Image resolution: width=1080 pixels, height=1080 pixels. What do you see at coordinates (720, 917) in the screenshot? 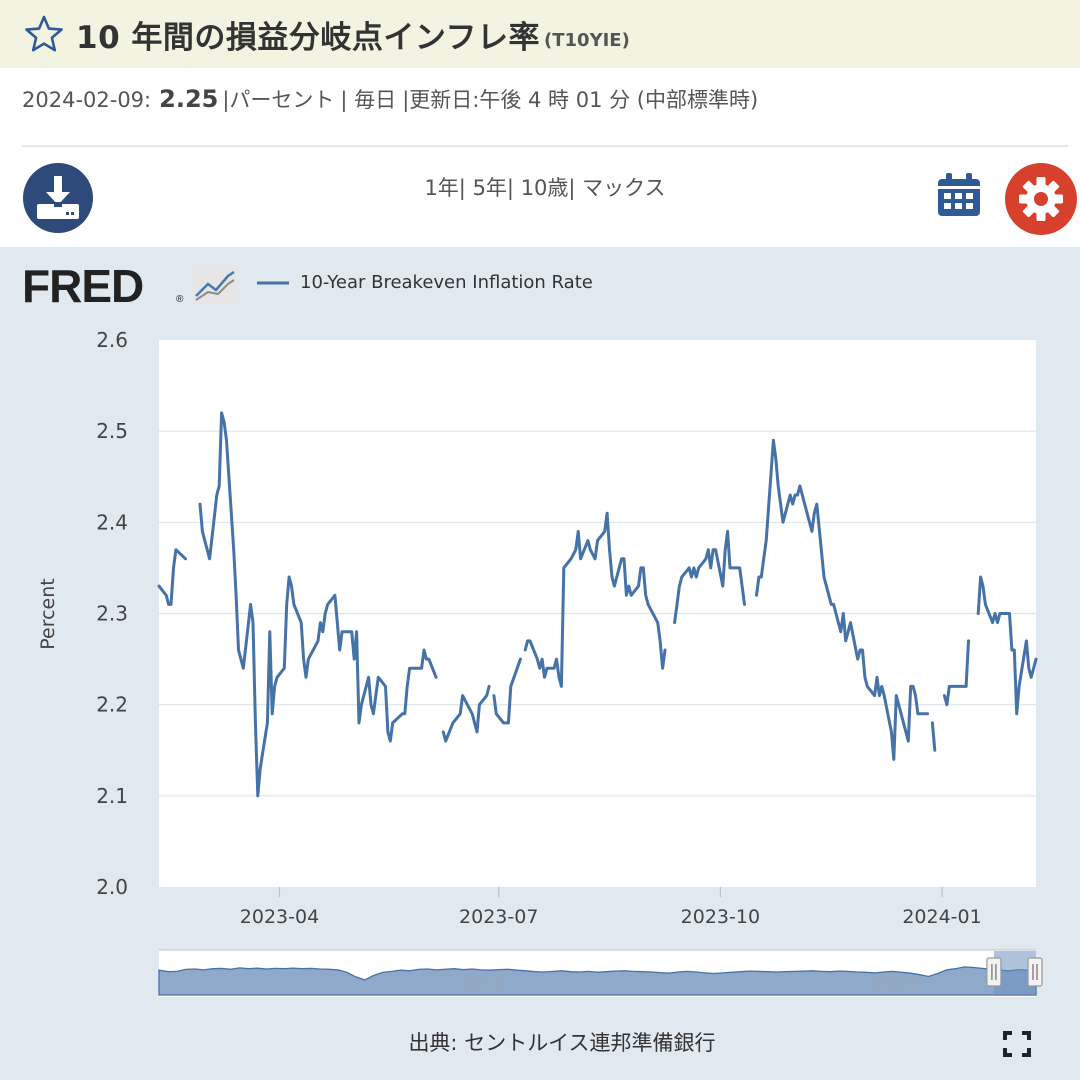
I see `x-tick-label: 2023-10` at bounding box center [720, 917].